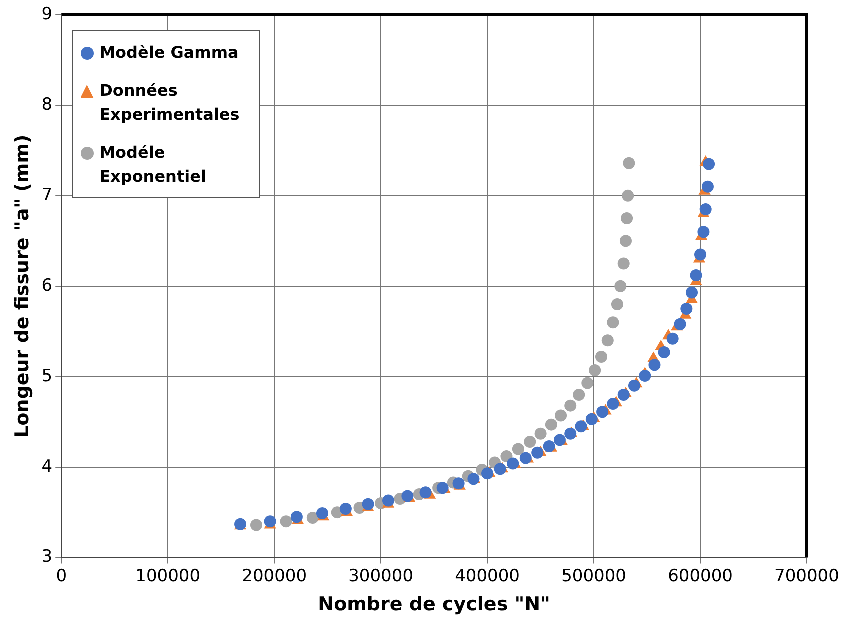 The height and width of the screenshot is (629, 845). What do you see at coordinates (594, 576) in the screenshot?
I see `x-tick-label: 500000` at bounding box center [594, 576].